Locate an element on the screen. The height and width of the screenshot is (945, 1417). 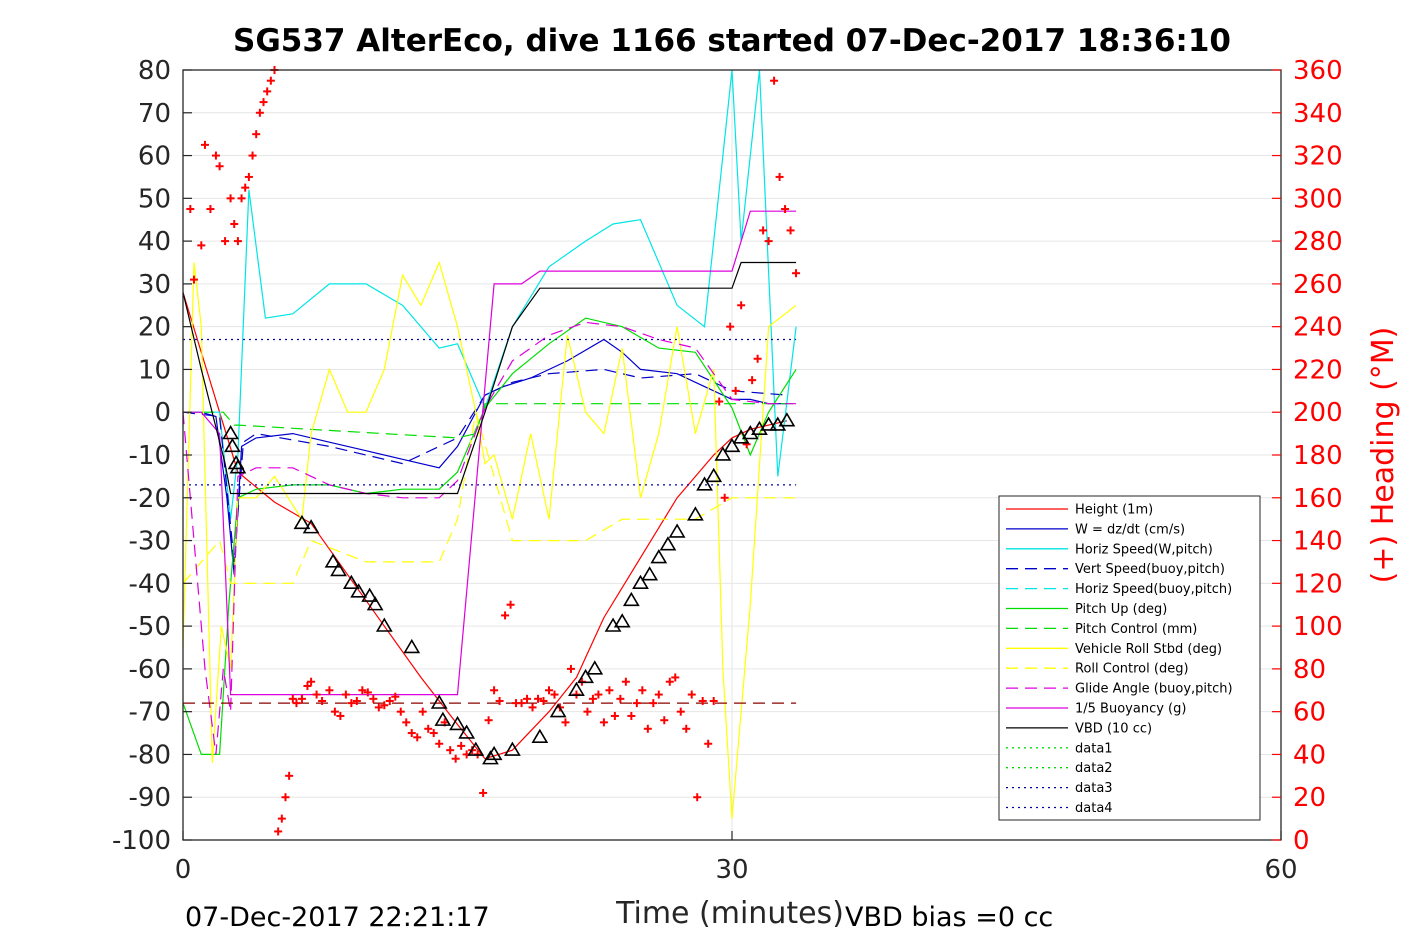
right-tick-label: 60 is located at coordinates (1309, 713).